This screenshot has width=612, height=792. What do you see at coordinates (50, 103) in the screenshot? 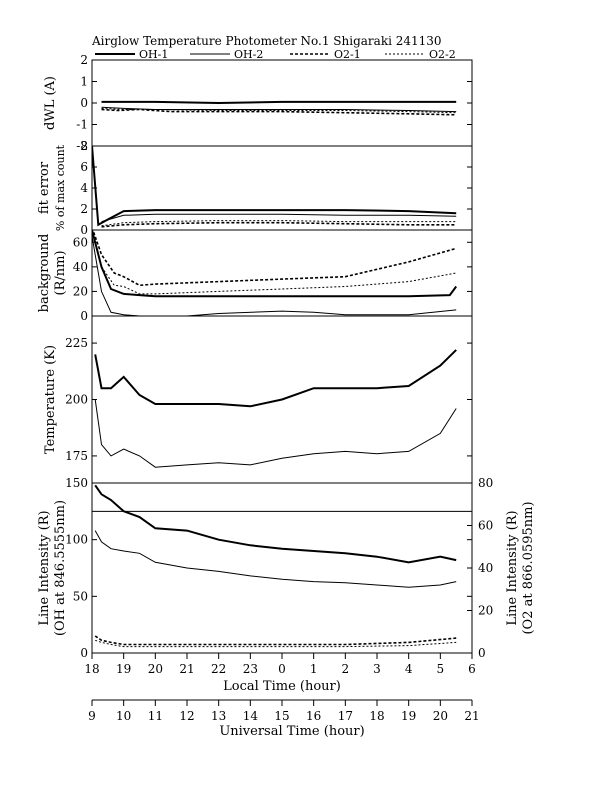
I see `y-axis-label-dwl: dWL (A)` at bounding box center [50, 103].